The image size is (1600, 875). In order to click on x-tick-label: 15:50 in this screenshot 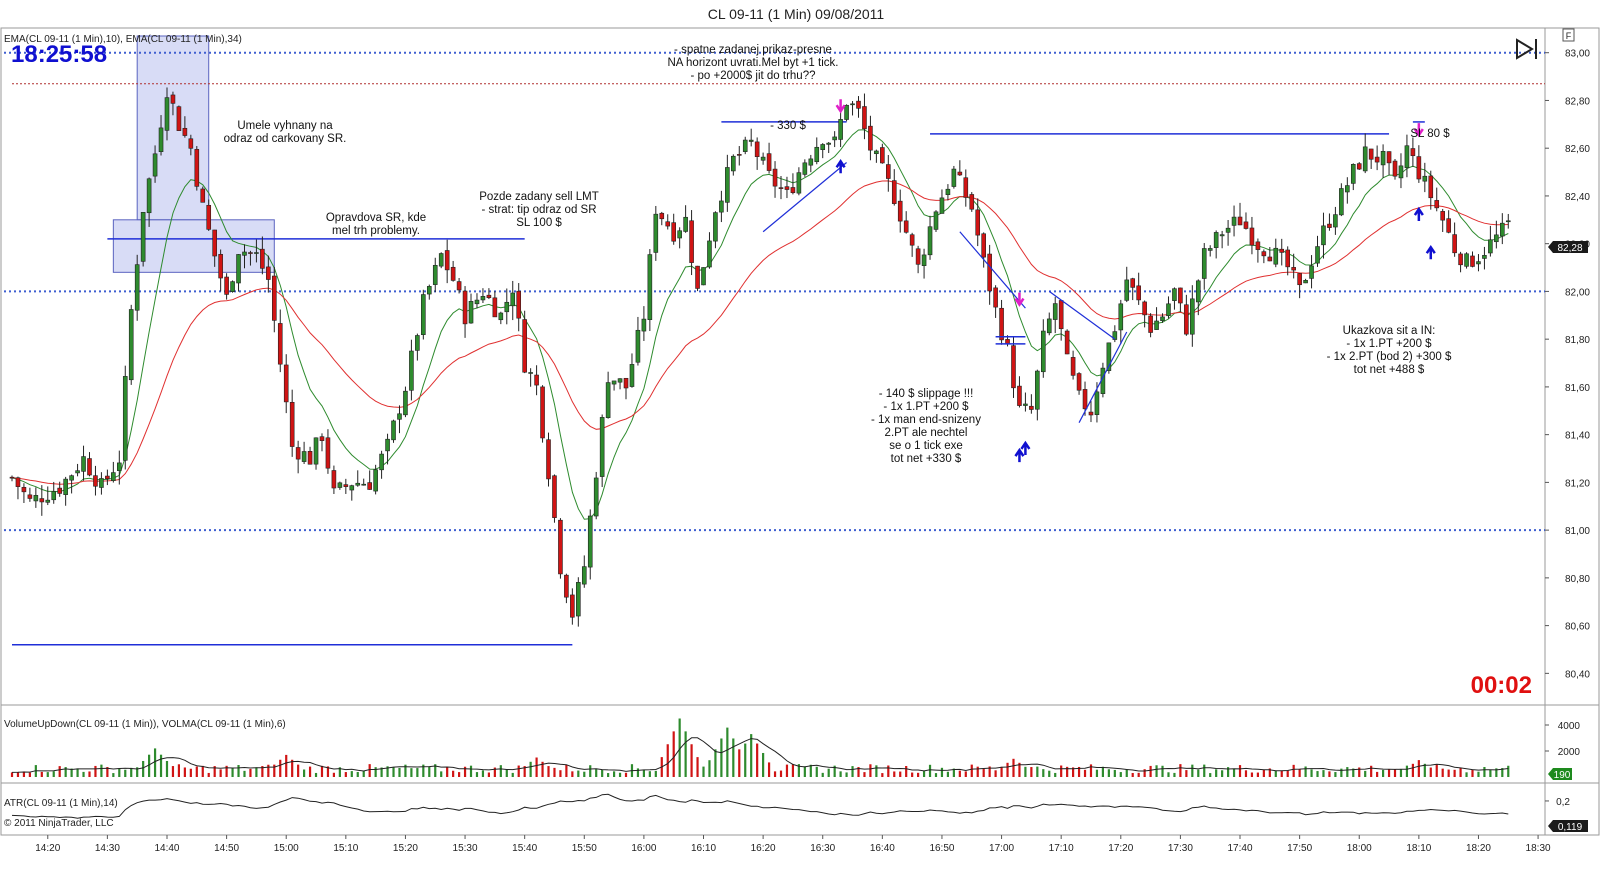, I will do `click(584, 848)`.